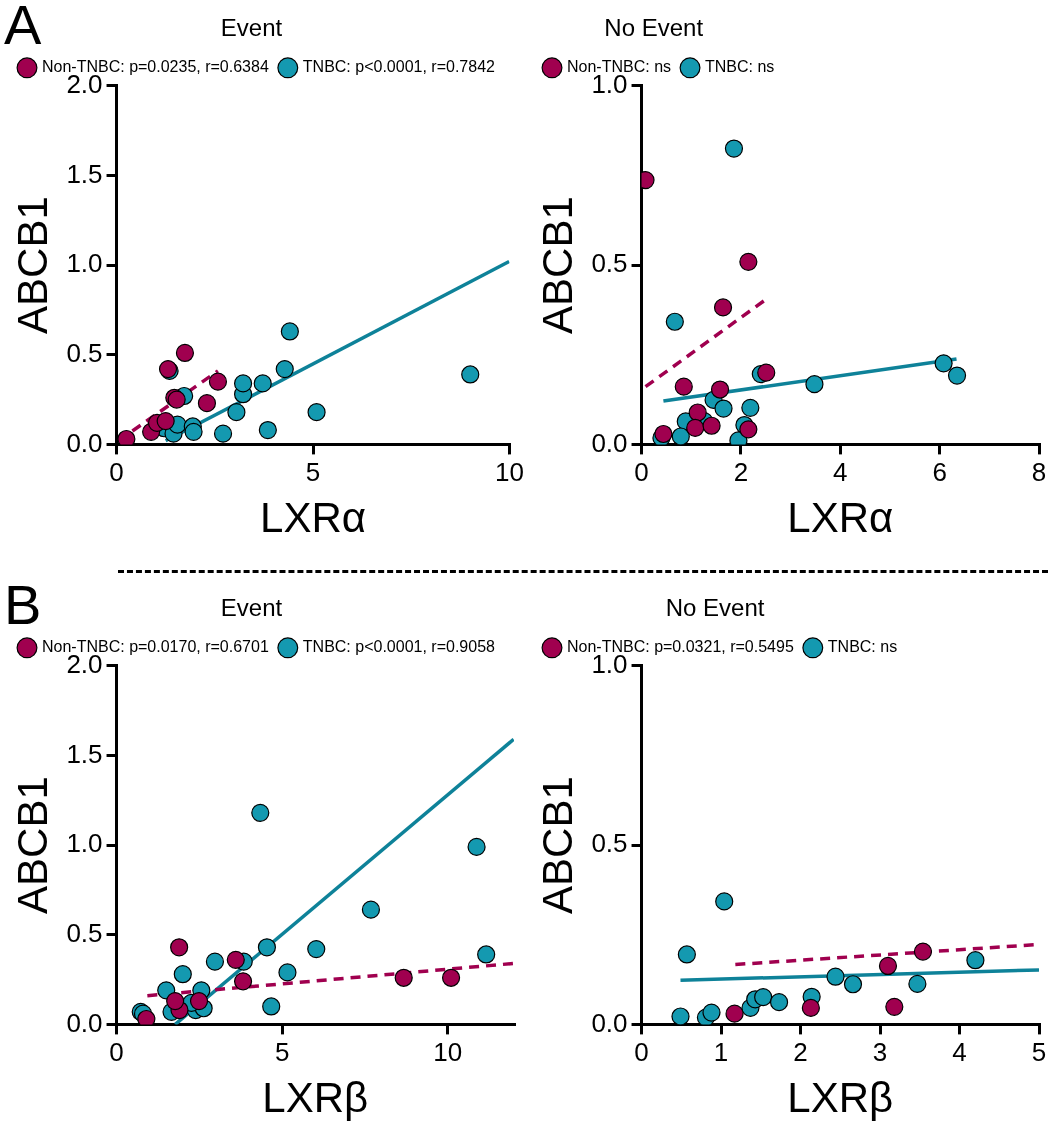 The height and width of the screenshot is (1135, 1051). I want to click on legend-label: TNBC: p<0.0001, r=0.9058, so click(399, 647).